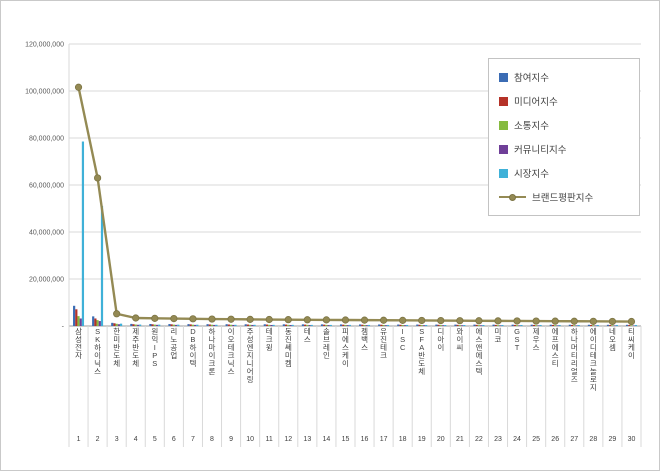 The width and height of the screenshot is (660, 471). What do you see at coordinates (512, 197) in the screenshot?
I see `legend-line-marker` at bounding box center [512, 197].